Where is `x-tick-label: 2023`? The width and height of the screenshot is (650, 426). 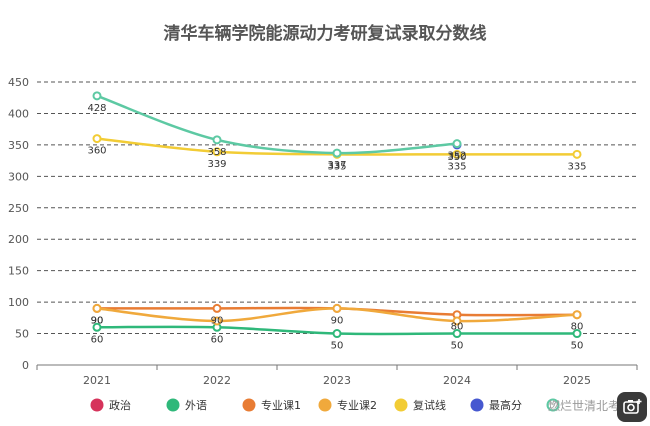 x-tick-label: 2023 is located at coordinates (337, 380).